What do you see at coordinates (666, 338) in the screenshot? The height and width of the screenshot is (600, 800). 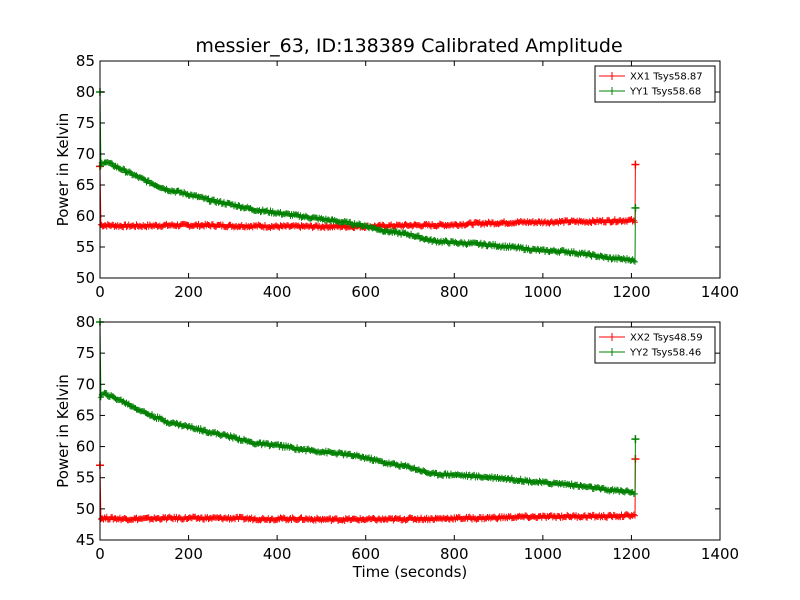 I see `legend-label: XX2 Tsys48.59` at bounding box center [666, 338].